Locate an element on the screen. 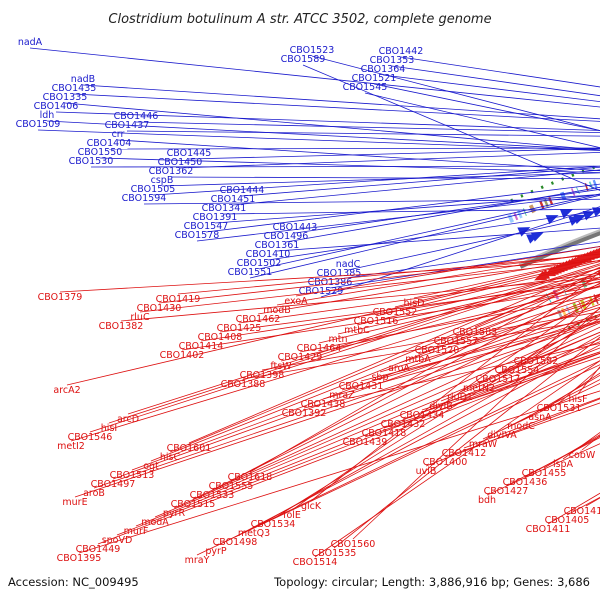  forward-gene-label: CBO1386 is located at coordinates (330, 282).